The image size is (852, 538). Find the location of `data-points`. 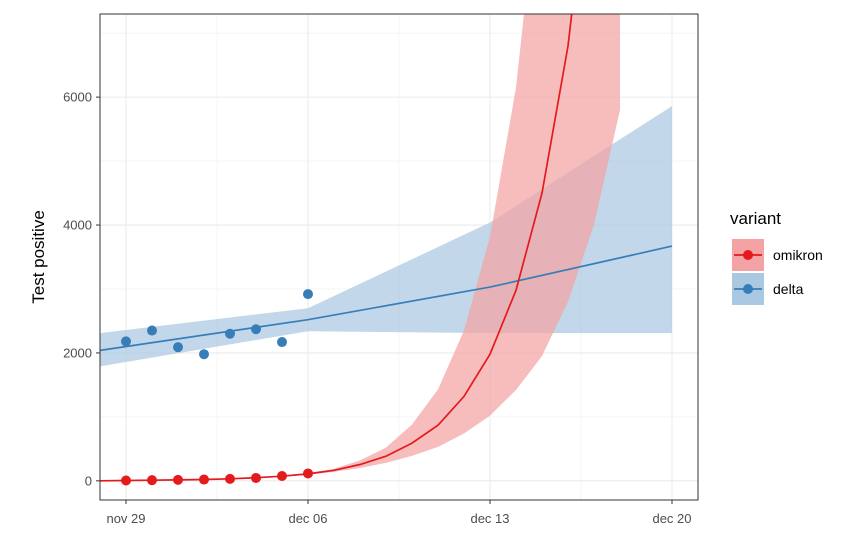

data-points is located at coordinates (217, 387).